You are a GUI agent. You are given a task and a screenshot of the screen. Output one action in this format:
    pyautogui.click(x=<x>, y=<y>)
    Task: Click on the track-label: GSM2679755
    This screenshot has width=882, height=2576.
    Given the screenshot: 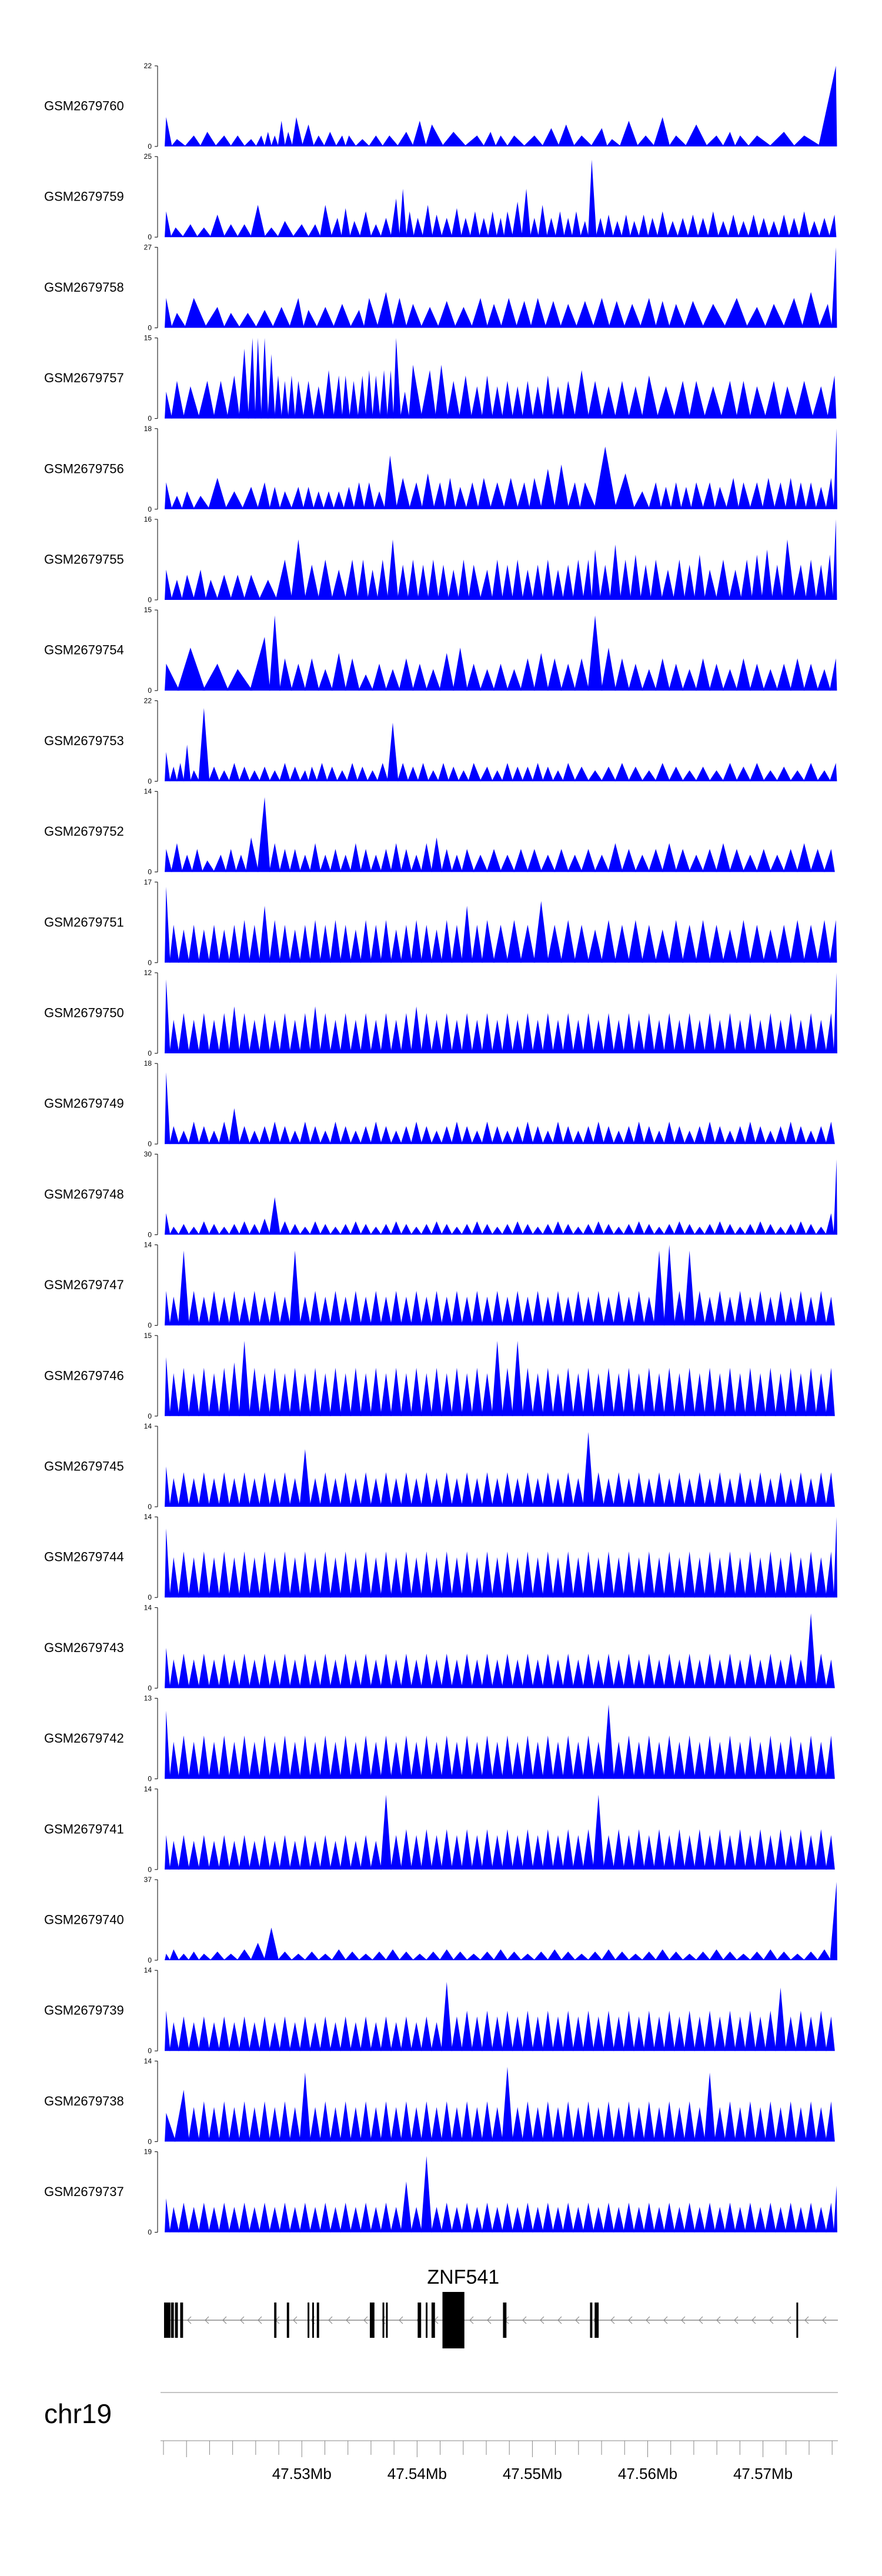 What is the action you would take?
    pyautogui.click(x=84, y=559)
    